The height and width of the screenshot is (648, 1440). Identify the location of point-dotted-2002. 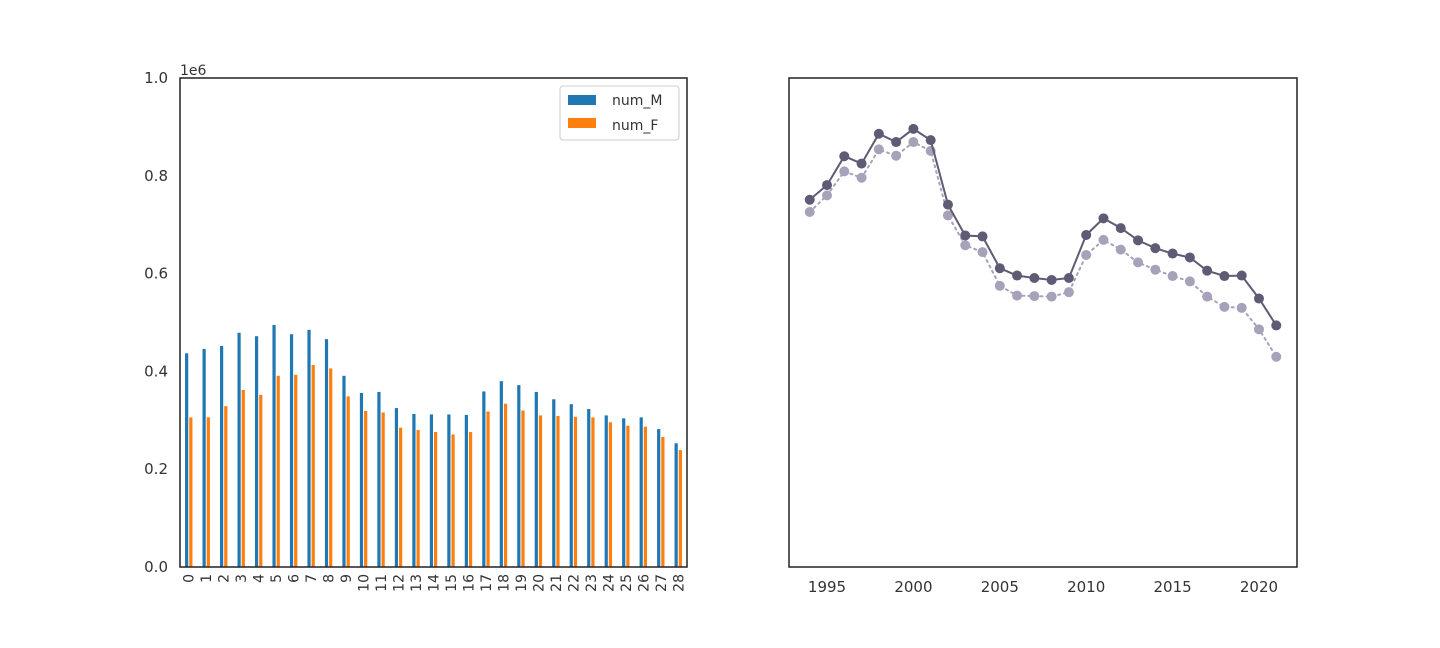
(947, 215).